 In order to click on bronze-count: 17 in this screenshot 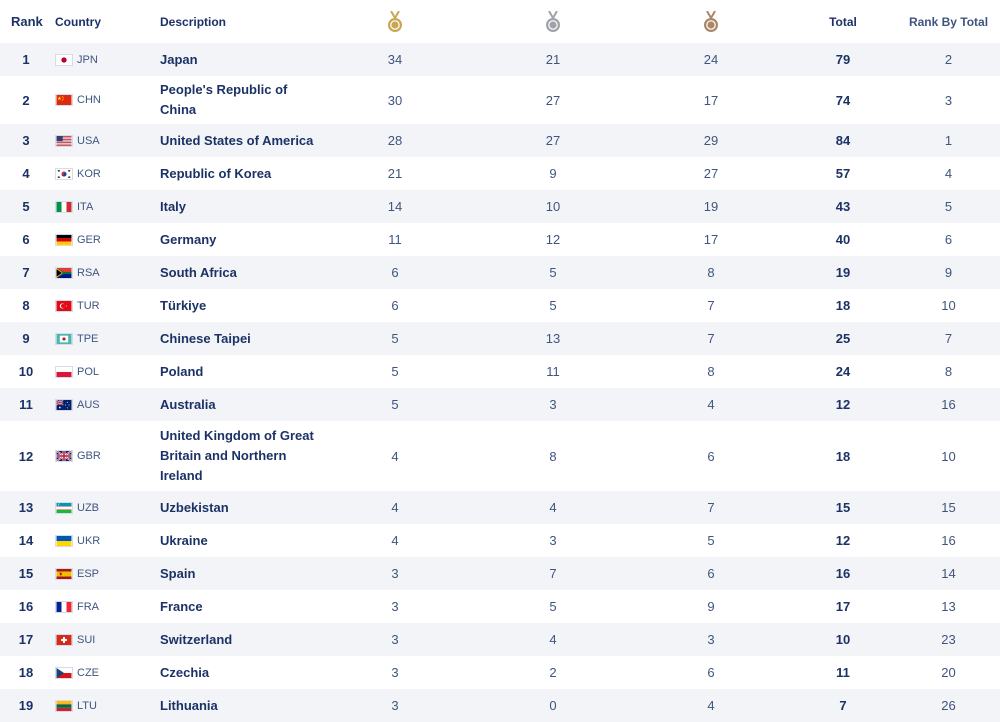, I will do `click(711, 100)`.